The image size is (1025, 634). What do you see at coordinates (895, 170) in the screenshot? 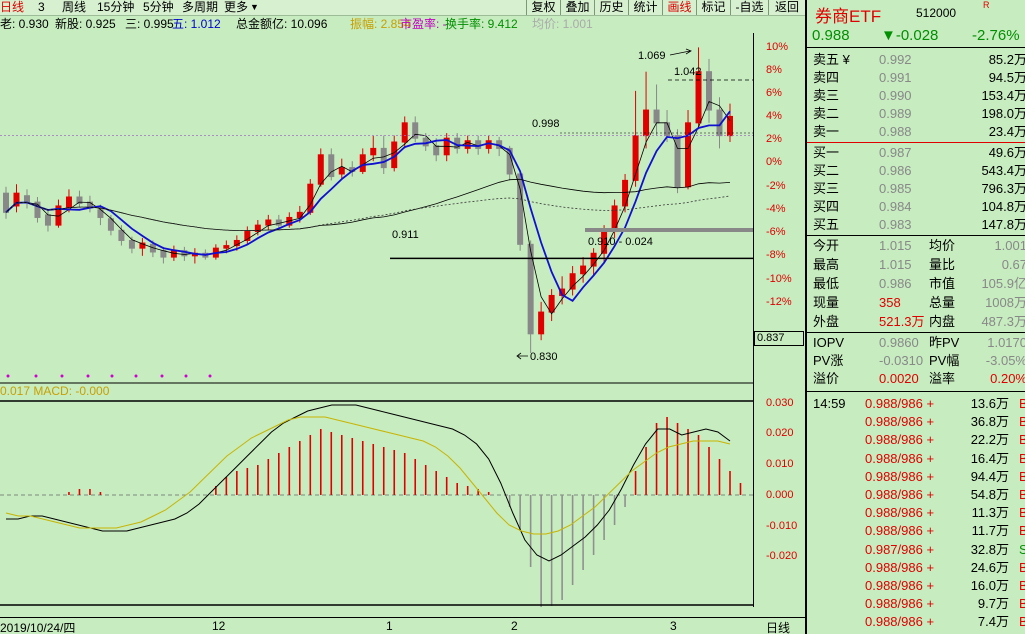
I see `bid-price: 0.986` at bounding box center [895, 170].